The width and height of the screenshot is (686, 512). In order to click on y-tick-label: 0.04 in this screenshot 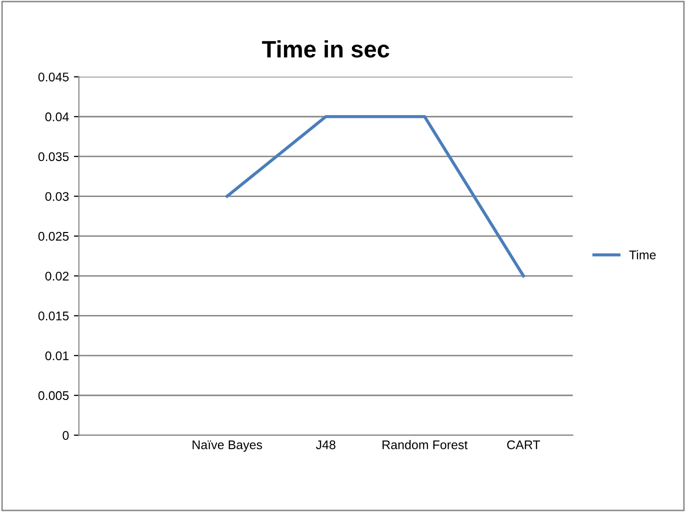, I will do `click(57, 117)`.